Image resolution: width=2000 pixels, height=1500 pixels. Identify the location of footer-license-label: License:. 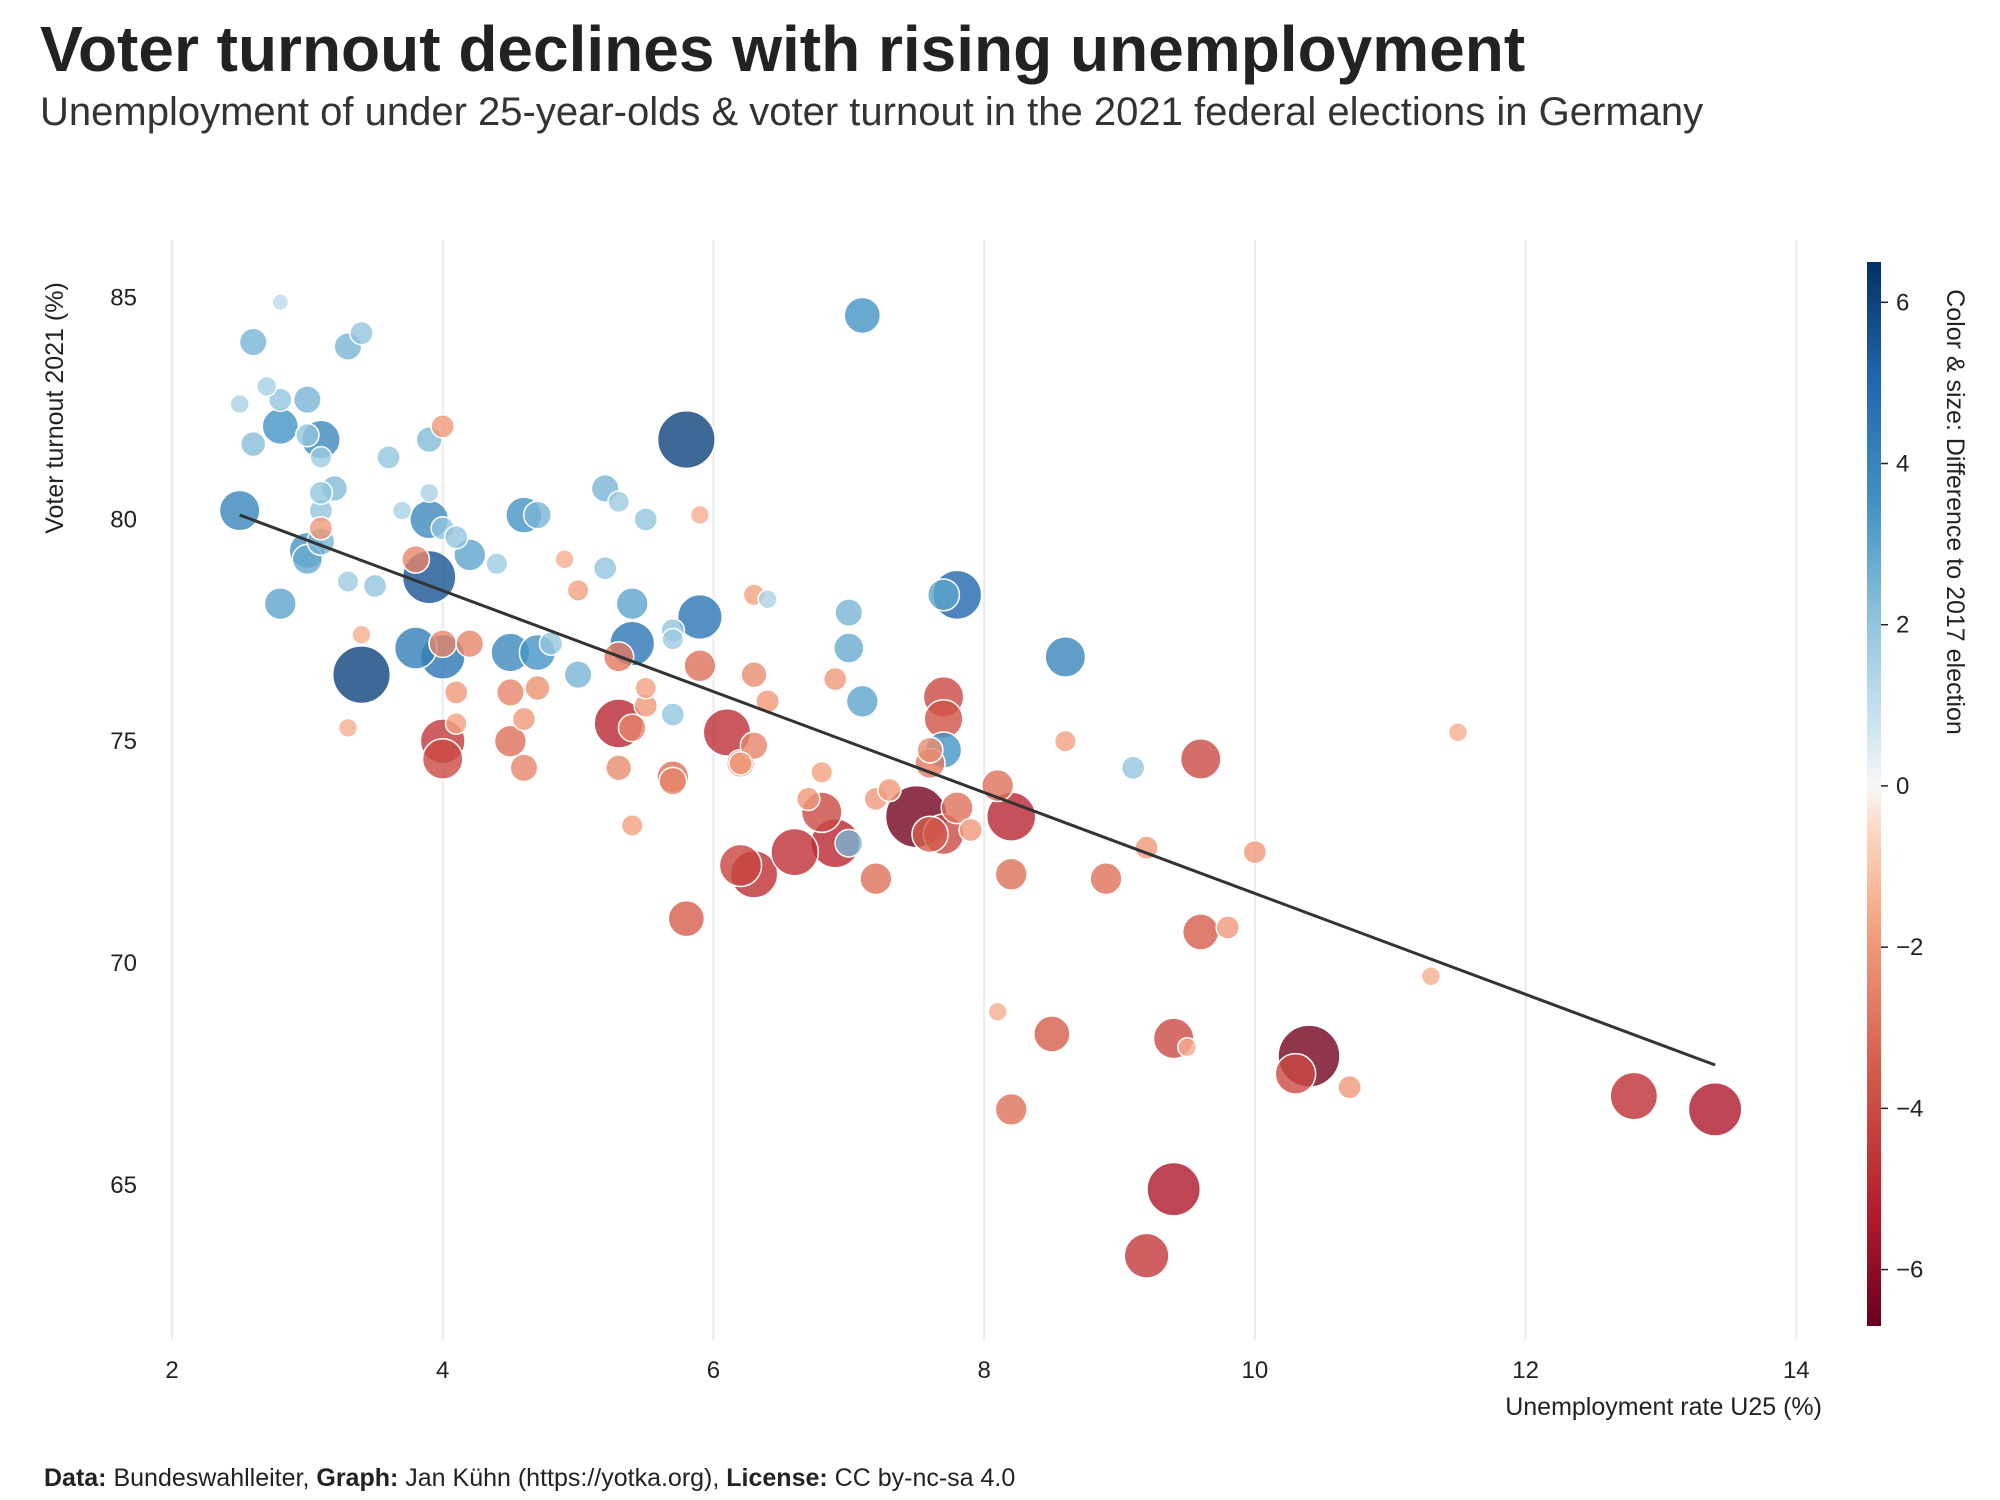
(777, 1478).